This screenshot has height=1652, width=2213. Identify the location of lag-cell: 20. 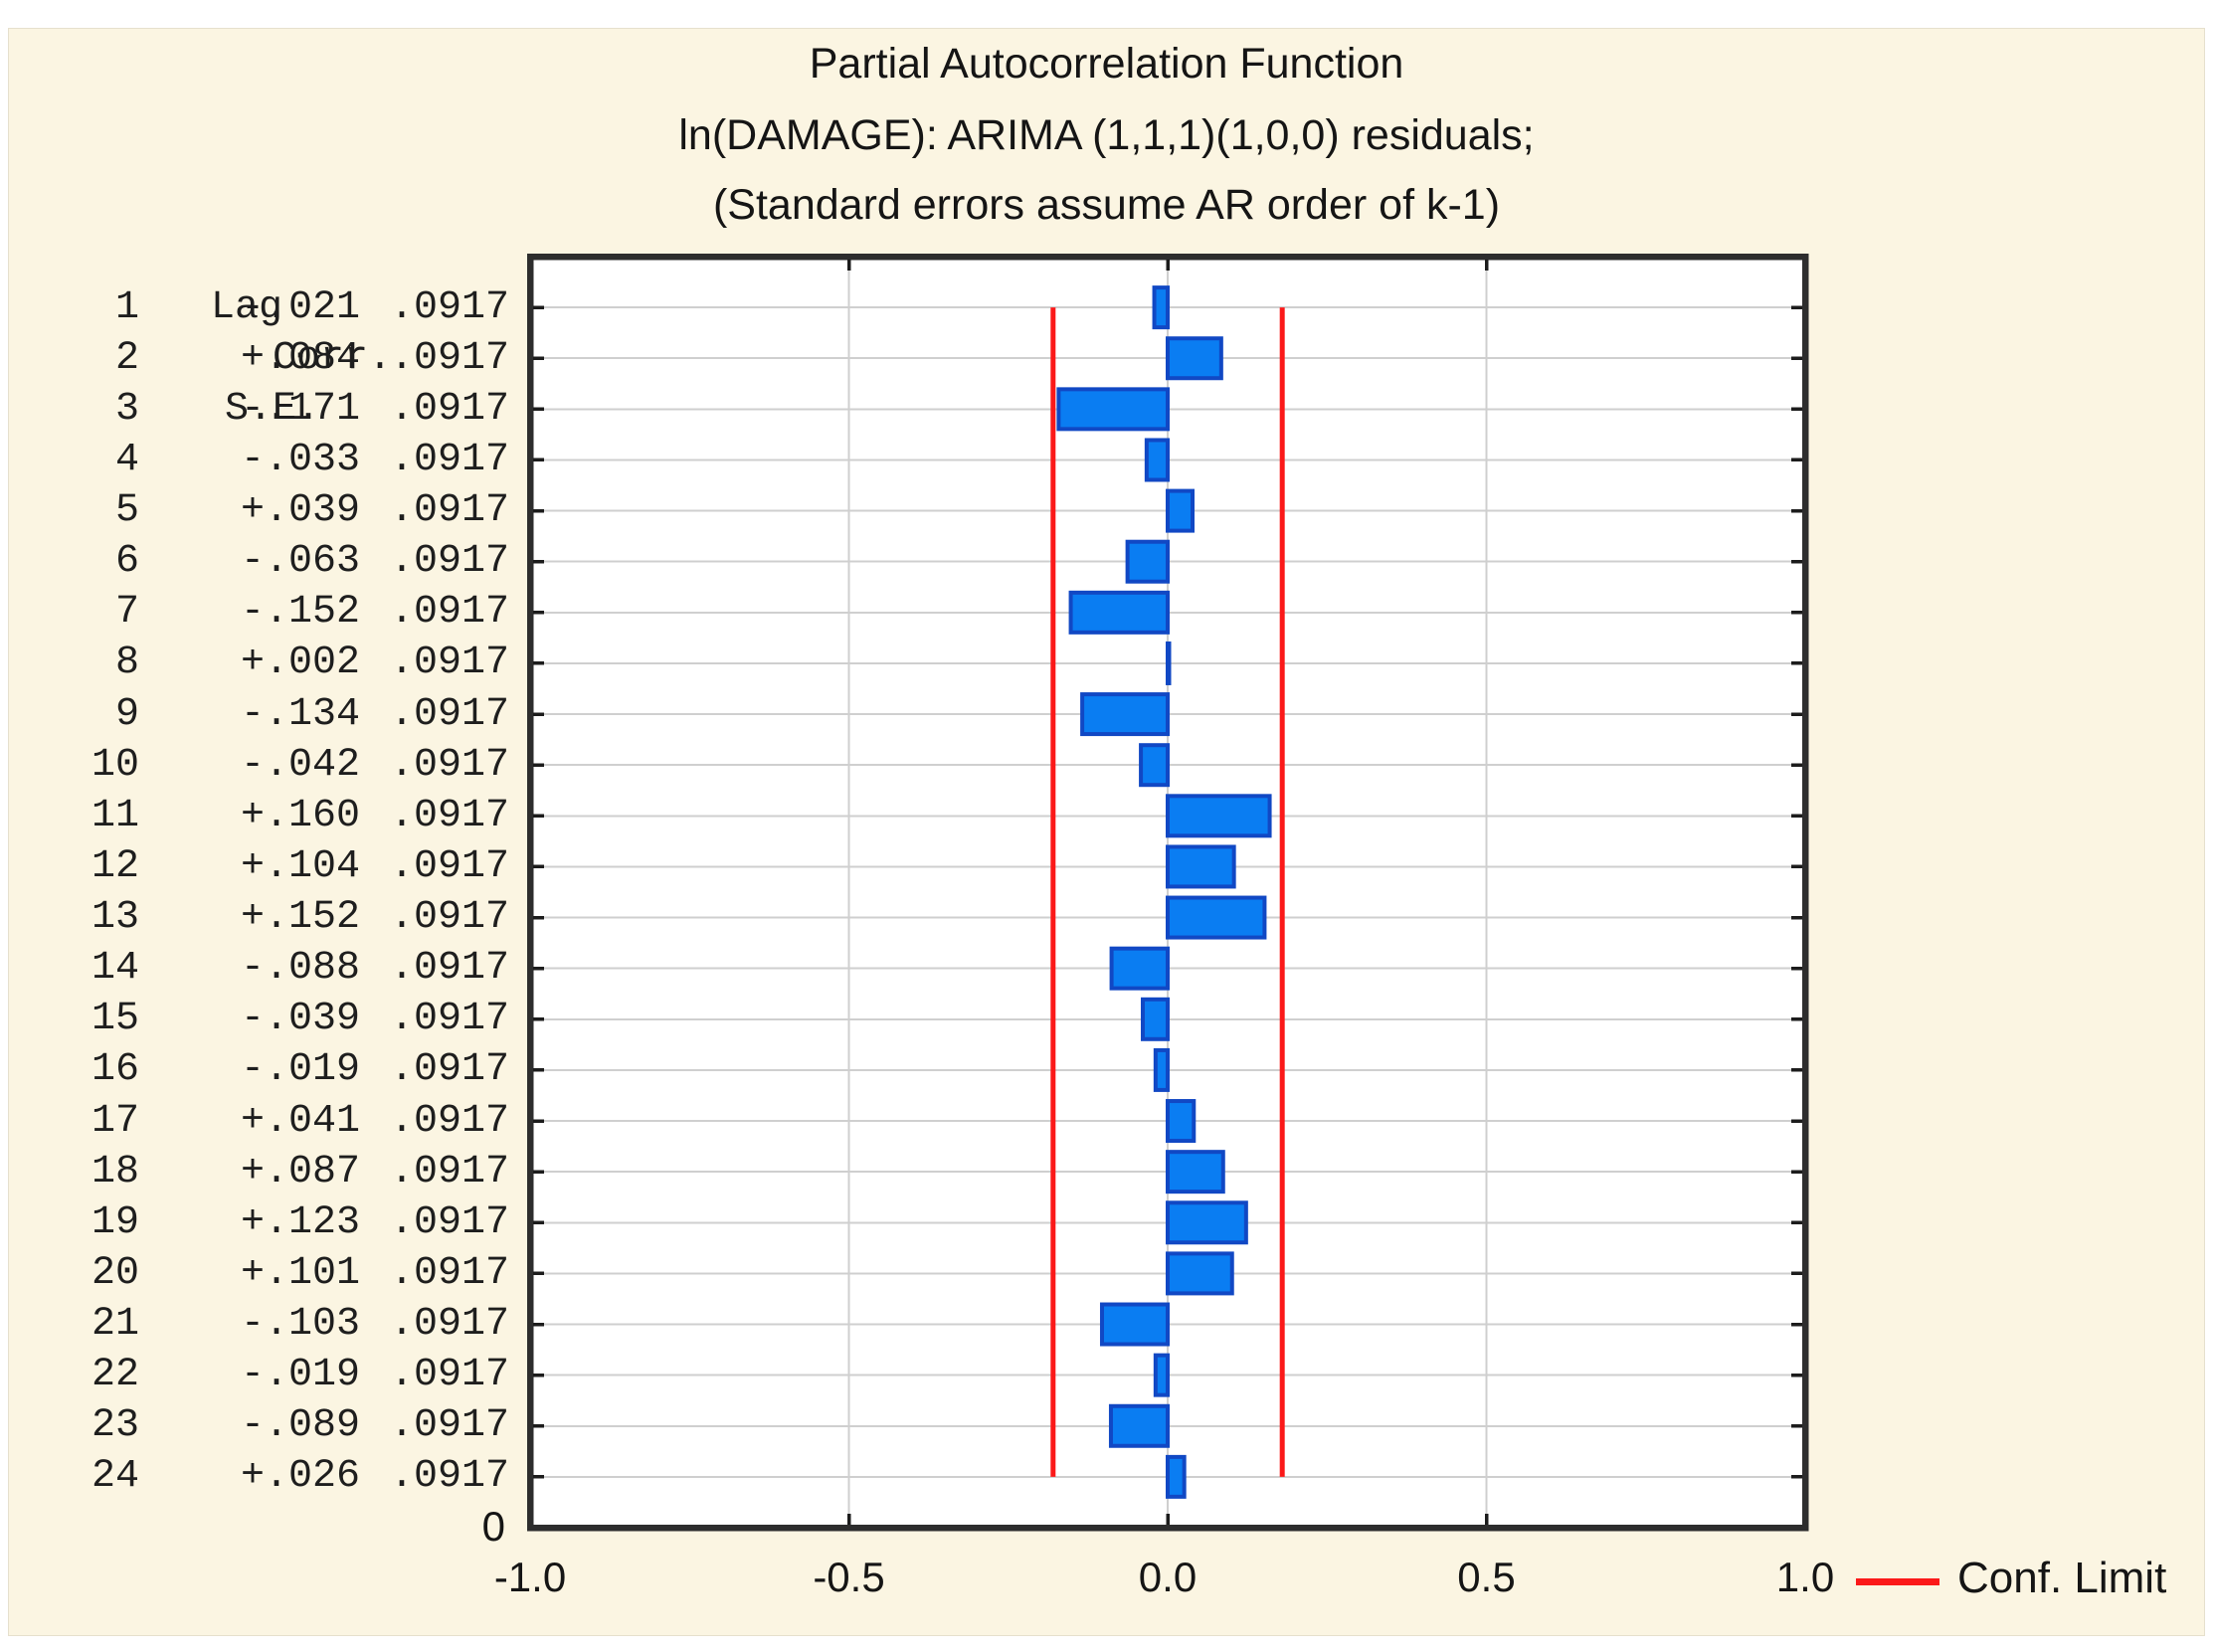
(115, 1273).